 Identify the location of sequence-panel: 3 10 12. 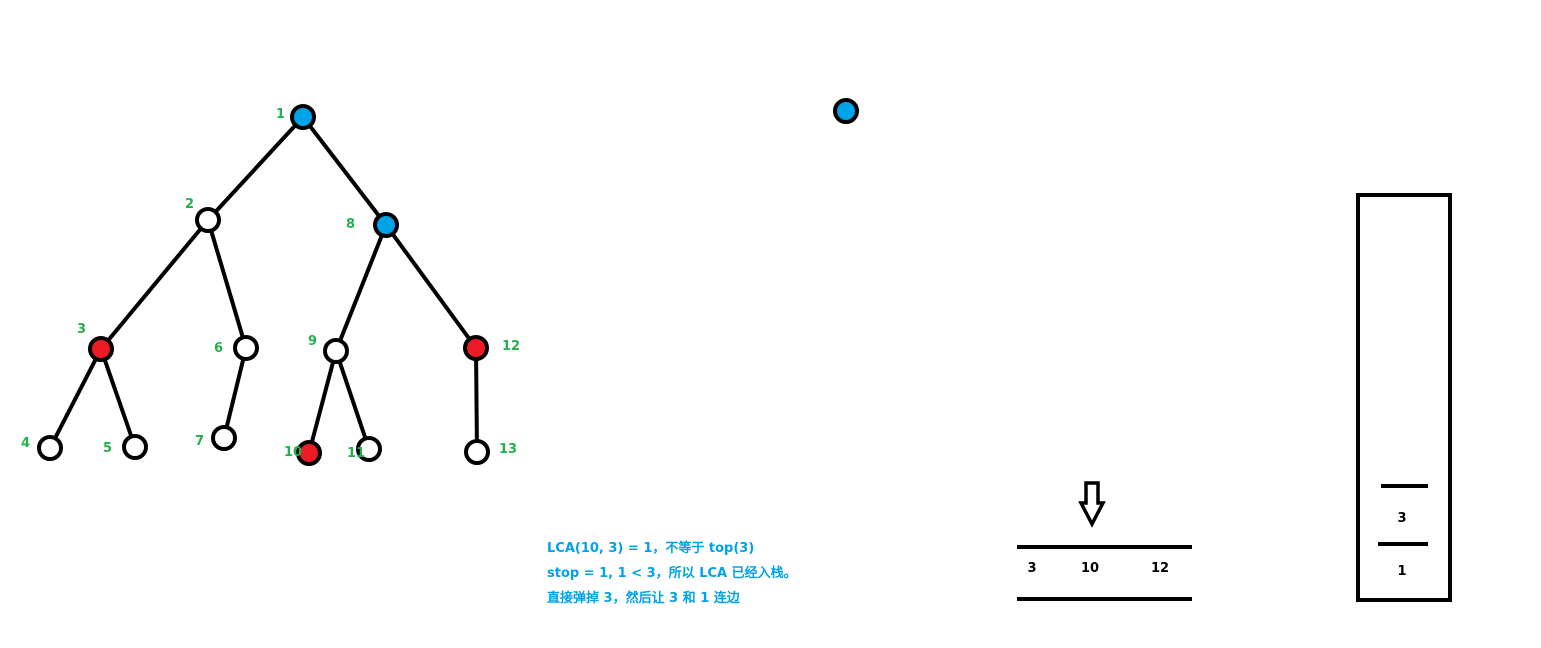
(1104, 541).